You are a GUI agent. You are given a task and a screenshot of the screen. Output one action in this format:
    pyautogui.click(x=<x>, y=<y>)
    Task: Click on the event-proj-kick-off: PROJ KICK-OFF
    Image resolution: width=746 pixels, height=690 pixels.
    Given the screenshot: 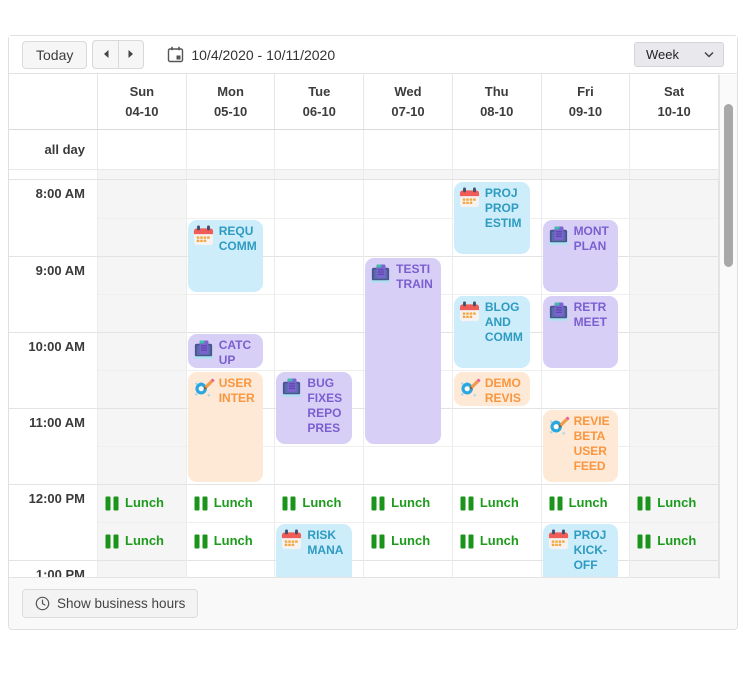 What is the action you would take?
    pyautogui.click(x=580, y=550)
    